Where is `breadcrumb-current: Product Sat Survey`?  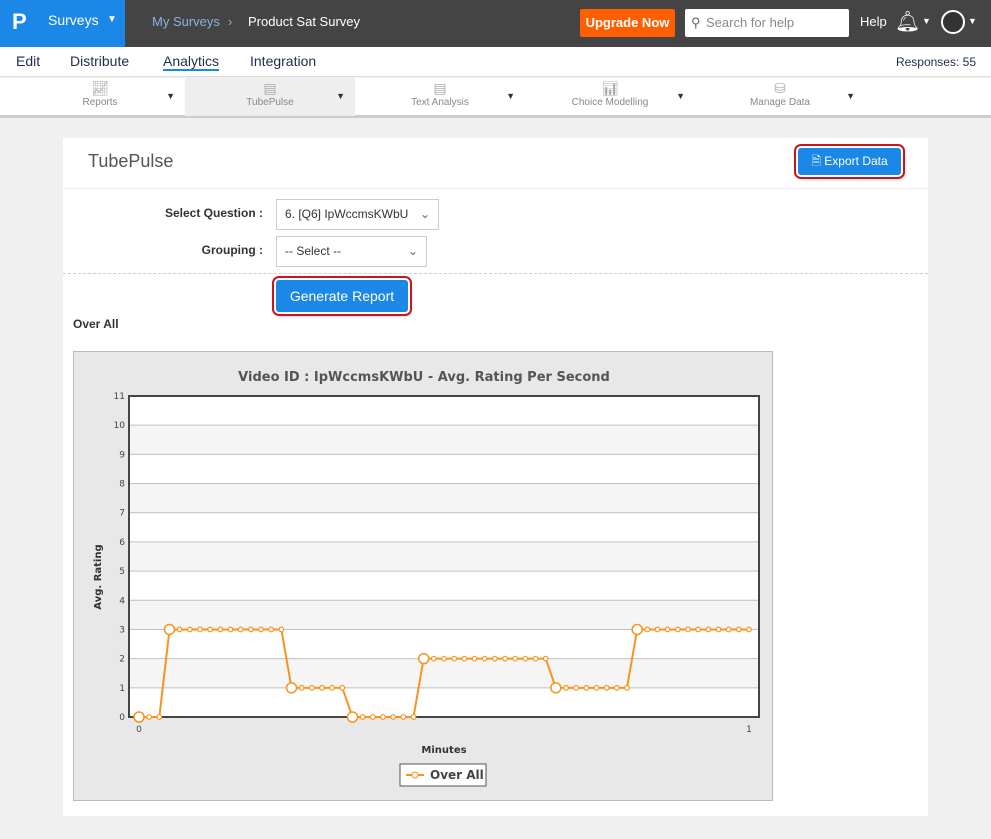 breadcrumb-current: Product Sat Survey is located at coordinates (304, 21).